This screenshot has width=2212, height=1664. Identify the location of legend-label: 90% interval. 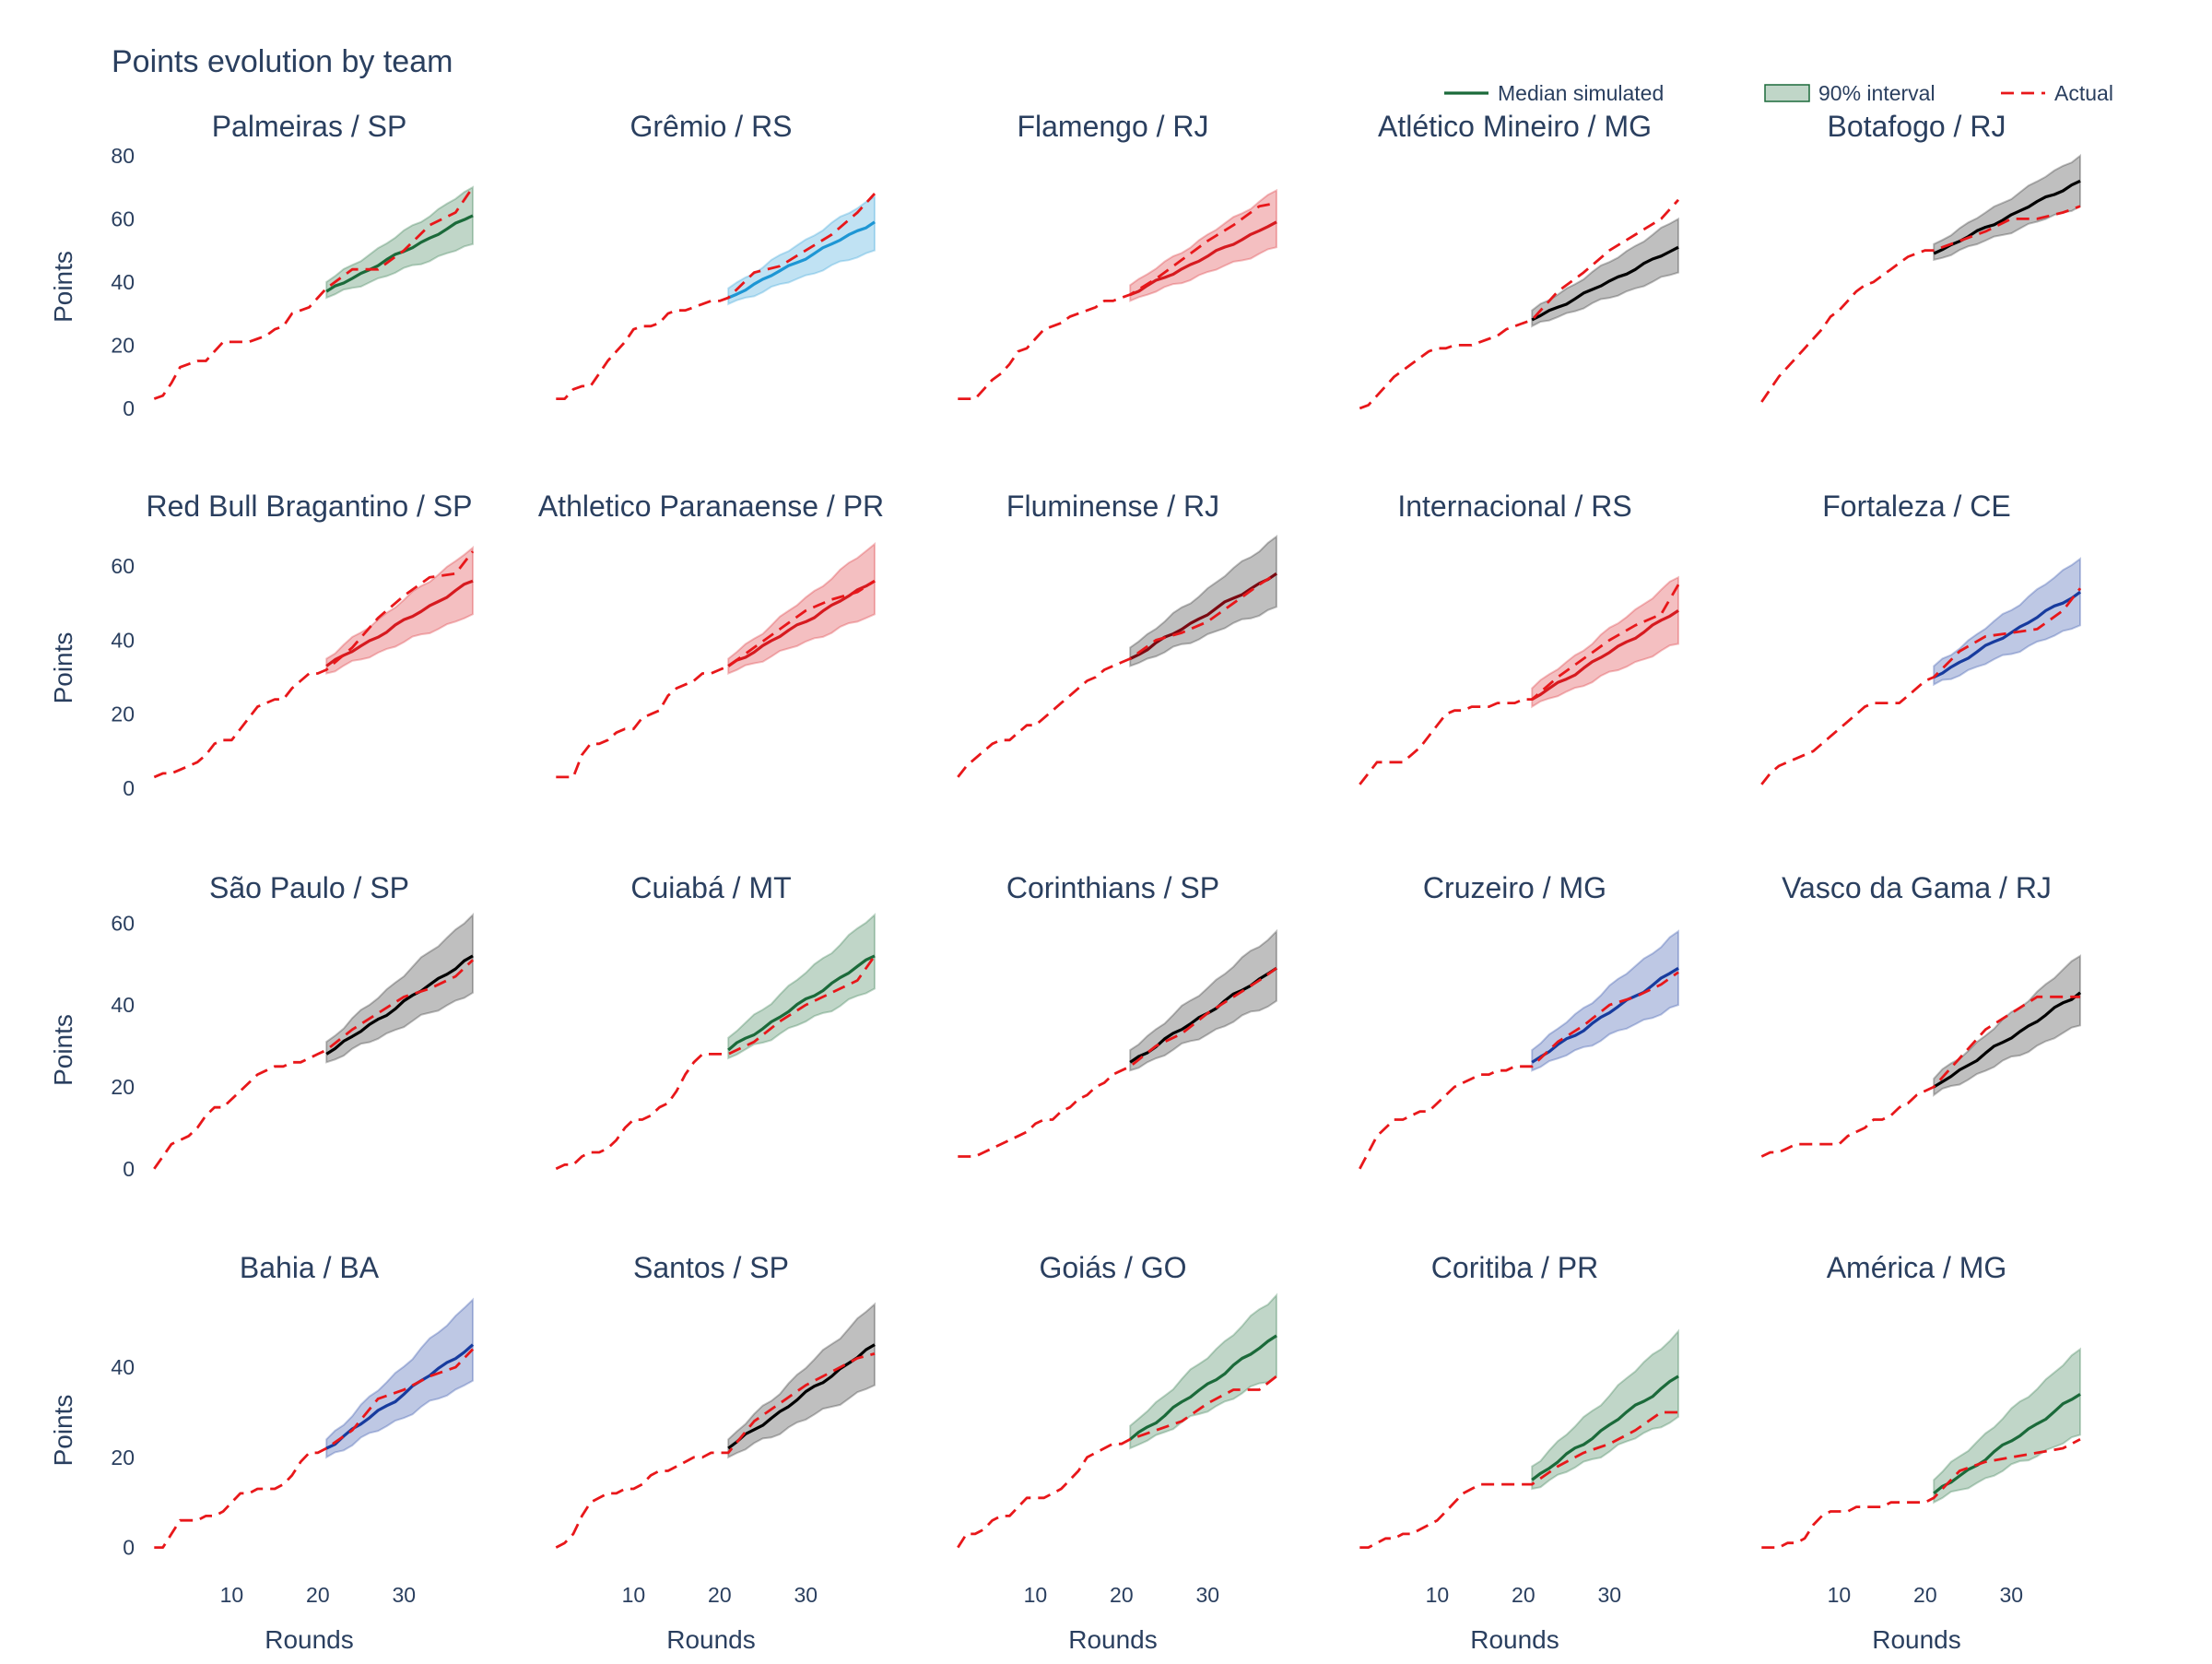
(1877, 93).